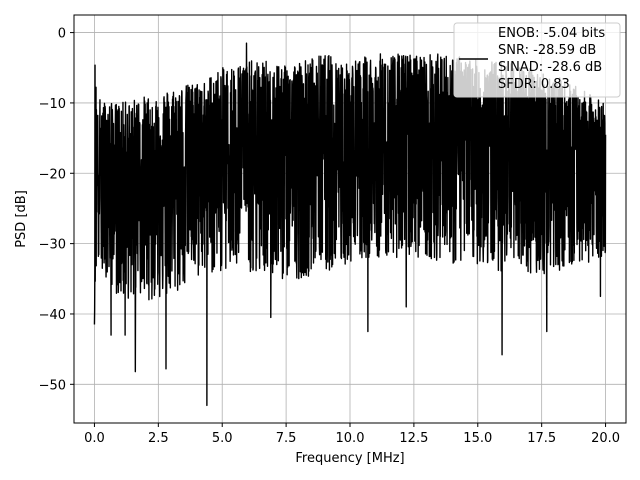 Image resolution: width=640 pixels, height=480 pixels. Describe the element at coordinates (350, 438) in the screenshot. I see `x-tick-label: 10.0` at that location.